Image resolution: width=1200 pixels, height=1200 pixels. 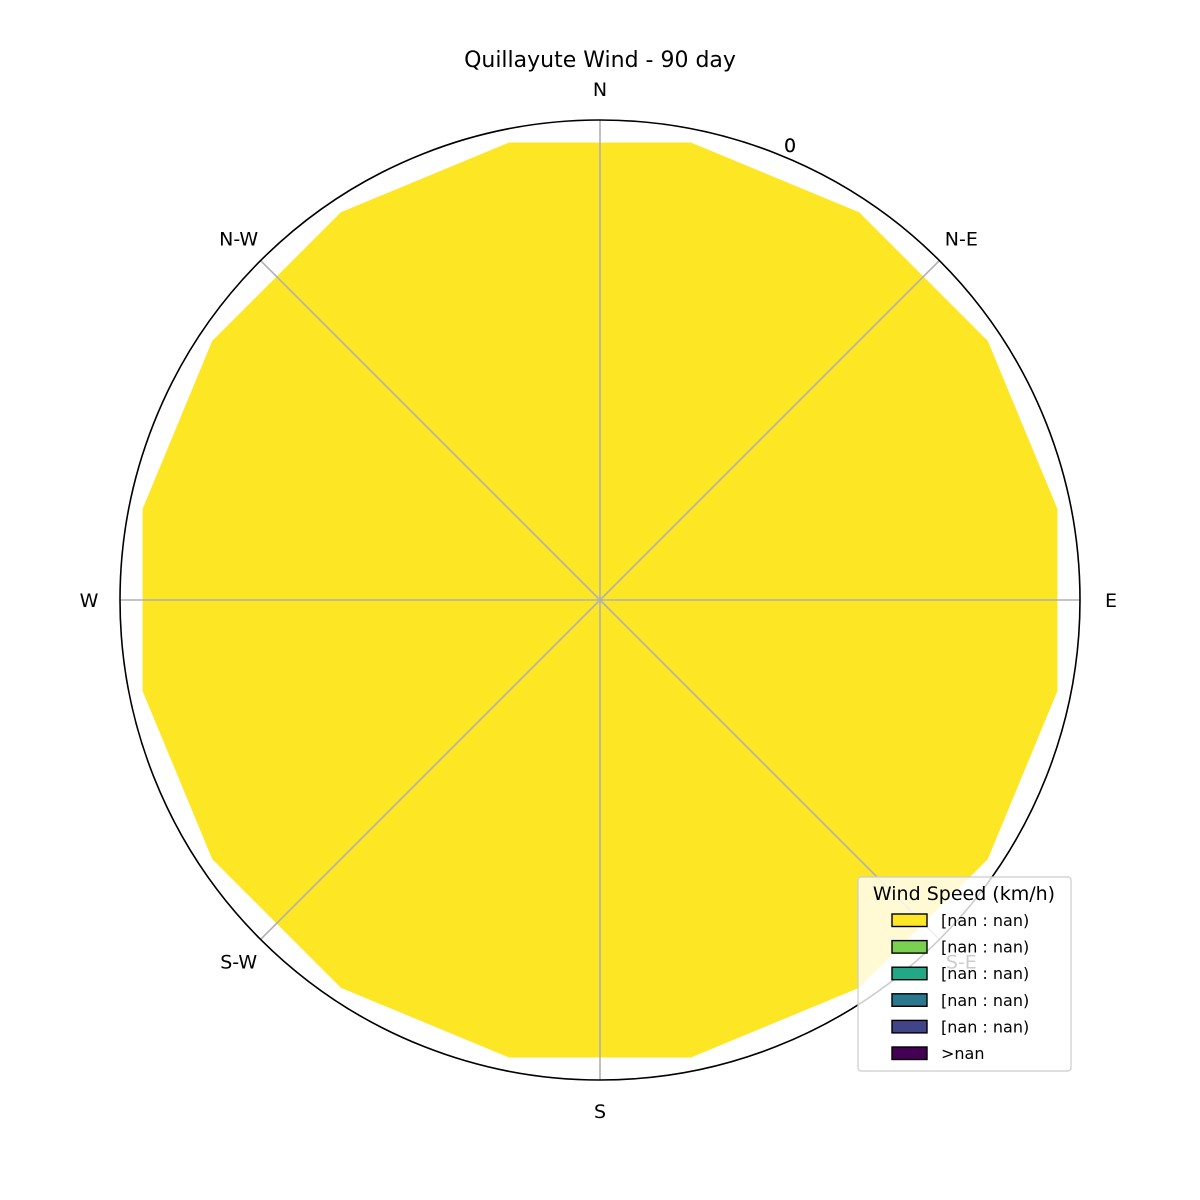 What do you see at coordinates (600, 90) in the screenshot?
I see `direction-label: N` at bounding box center [600, 90].